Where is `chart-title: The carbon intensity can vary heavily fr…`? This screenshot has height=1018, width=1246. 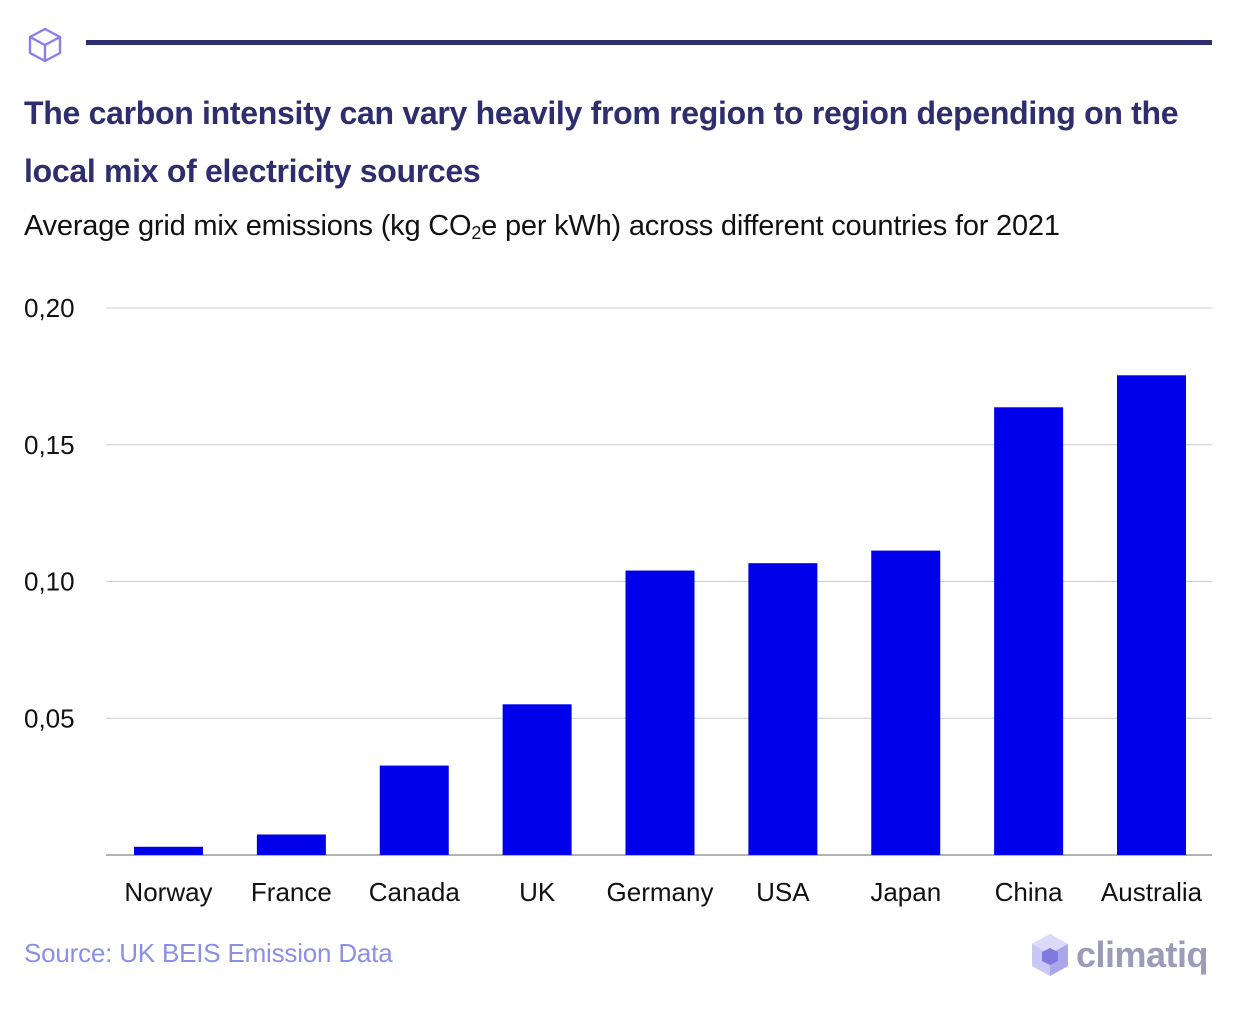 chart-title: The carbon intensity can vary heavily fr… is located at coordinates (601, 142).